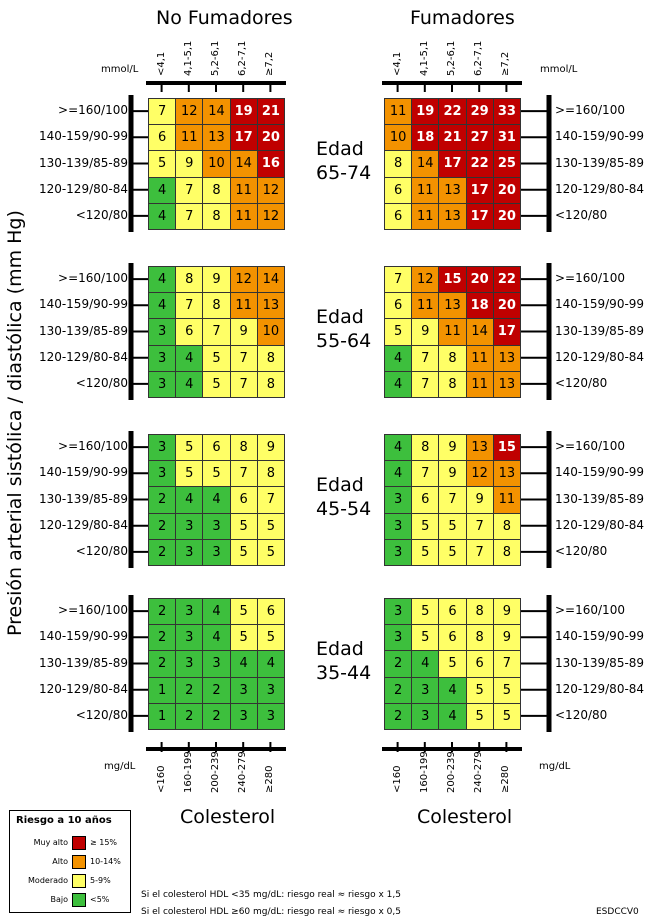  Describe the element at coordinates (425, 112) in the screenshot. I see `risk-cell: 19` at that location.